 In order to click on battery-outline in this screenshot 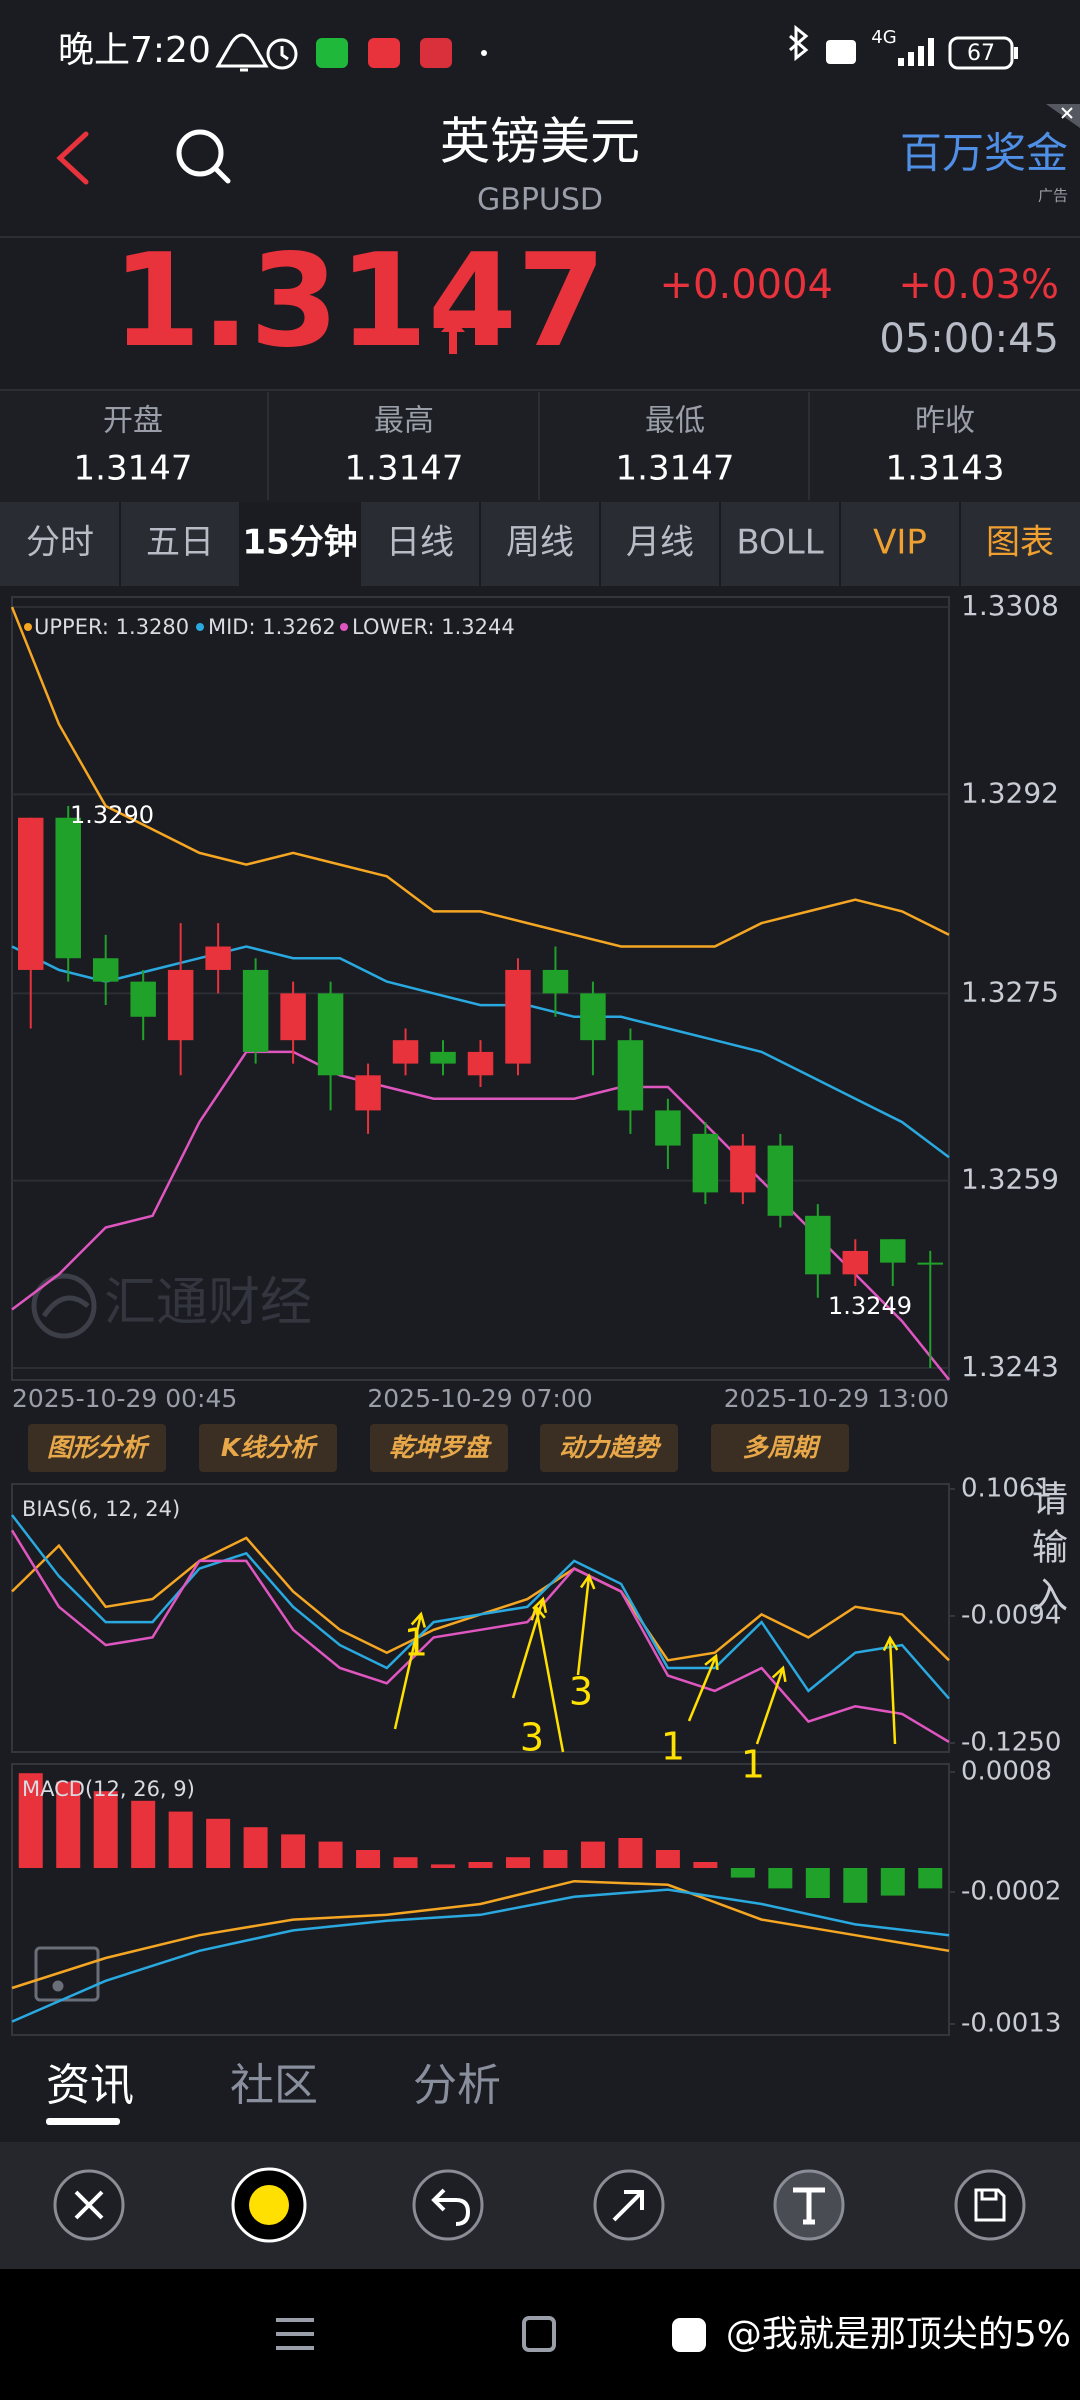, I will do `click(981, 53)`.